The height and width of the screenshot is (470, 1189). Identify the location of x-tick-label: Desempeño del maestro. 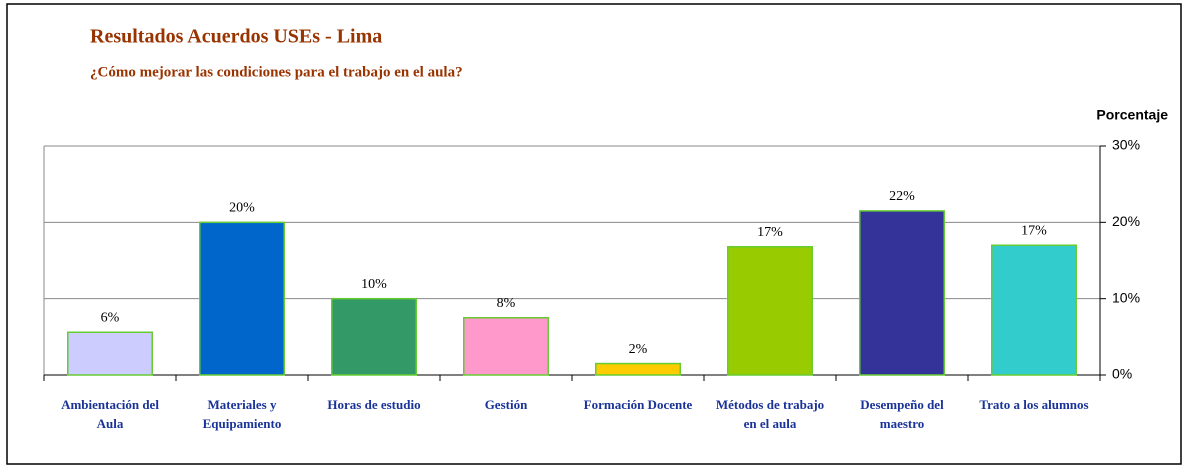
(902, 414).